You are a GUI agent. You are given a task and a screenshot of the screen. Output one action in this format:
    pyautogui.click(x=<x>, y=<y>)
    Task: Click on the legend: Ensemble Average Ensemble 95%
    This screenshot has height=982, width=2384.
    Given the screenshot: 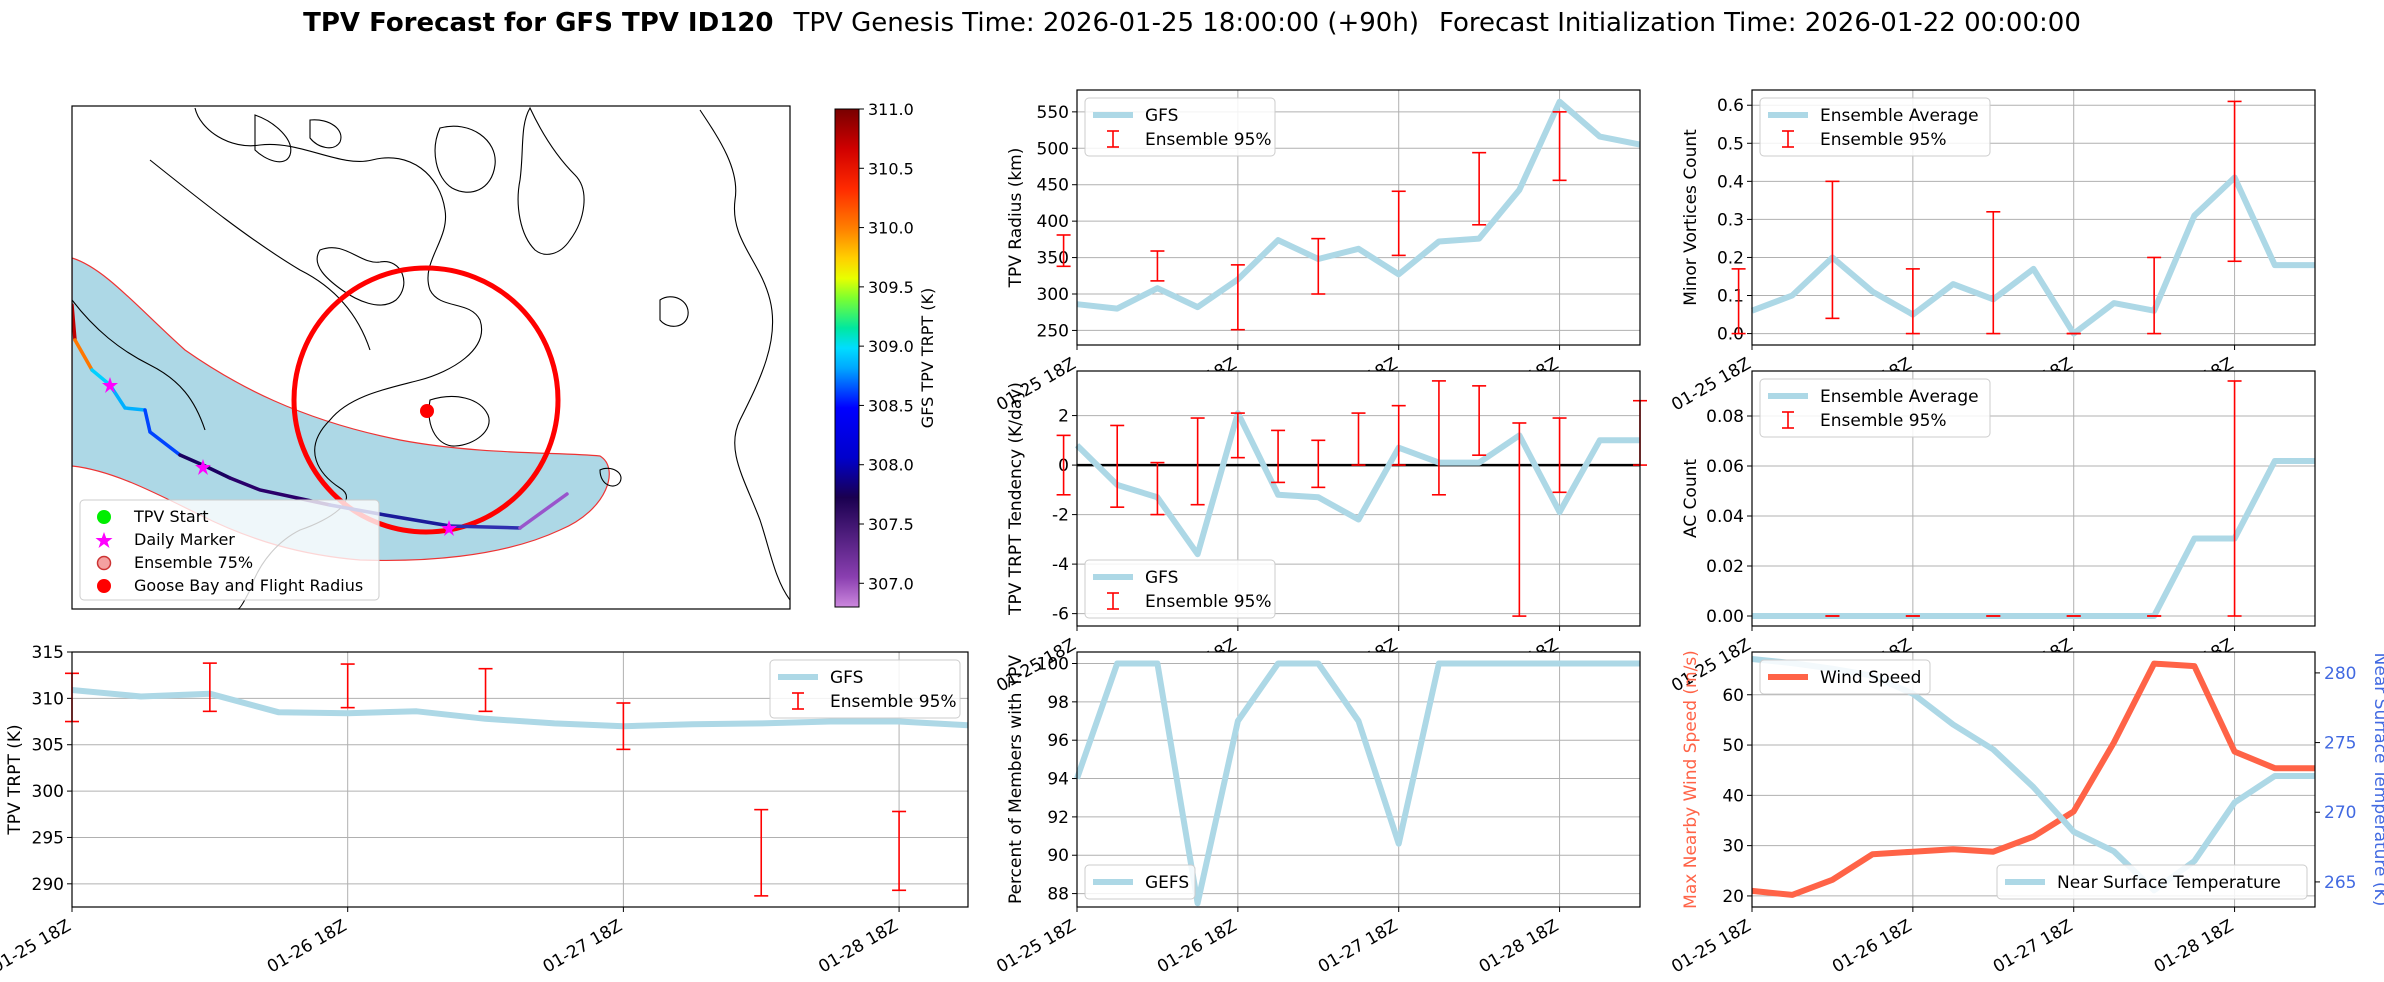 What is the action you would take?
    pyautogui.click(x=1875, y=127)
    